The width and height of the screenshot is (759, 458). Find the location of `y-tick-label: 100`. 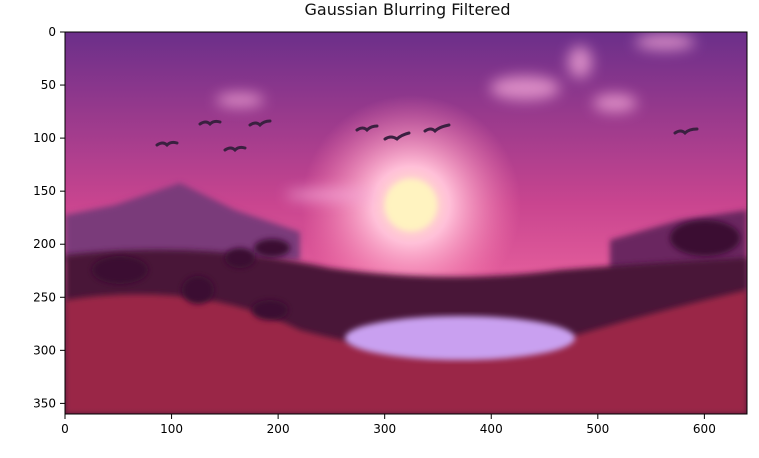

y-tick-label: 100 is located at coordinates (44, 138).